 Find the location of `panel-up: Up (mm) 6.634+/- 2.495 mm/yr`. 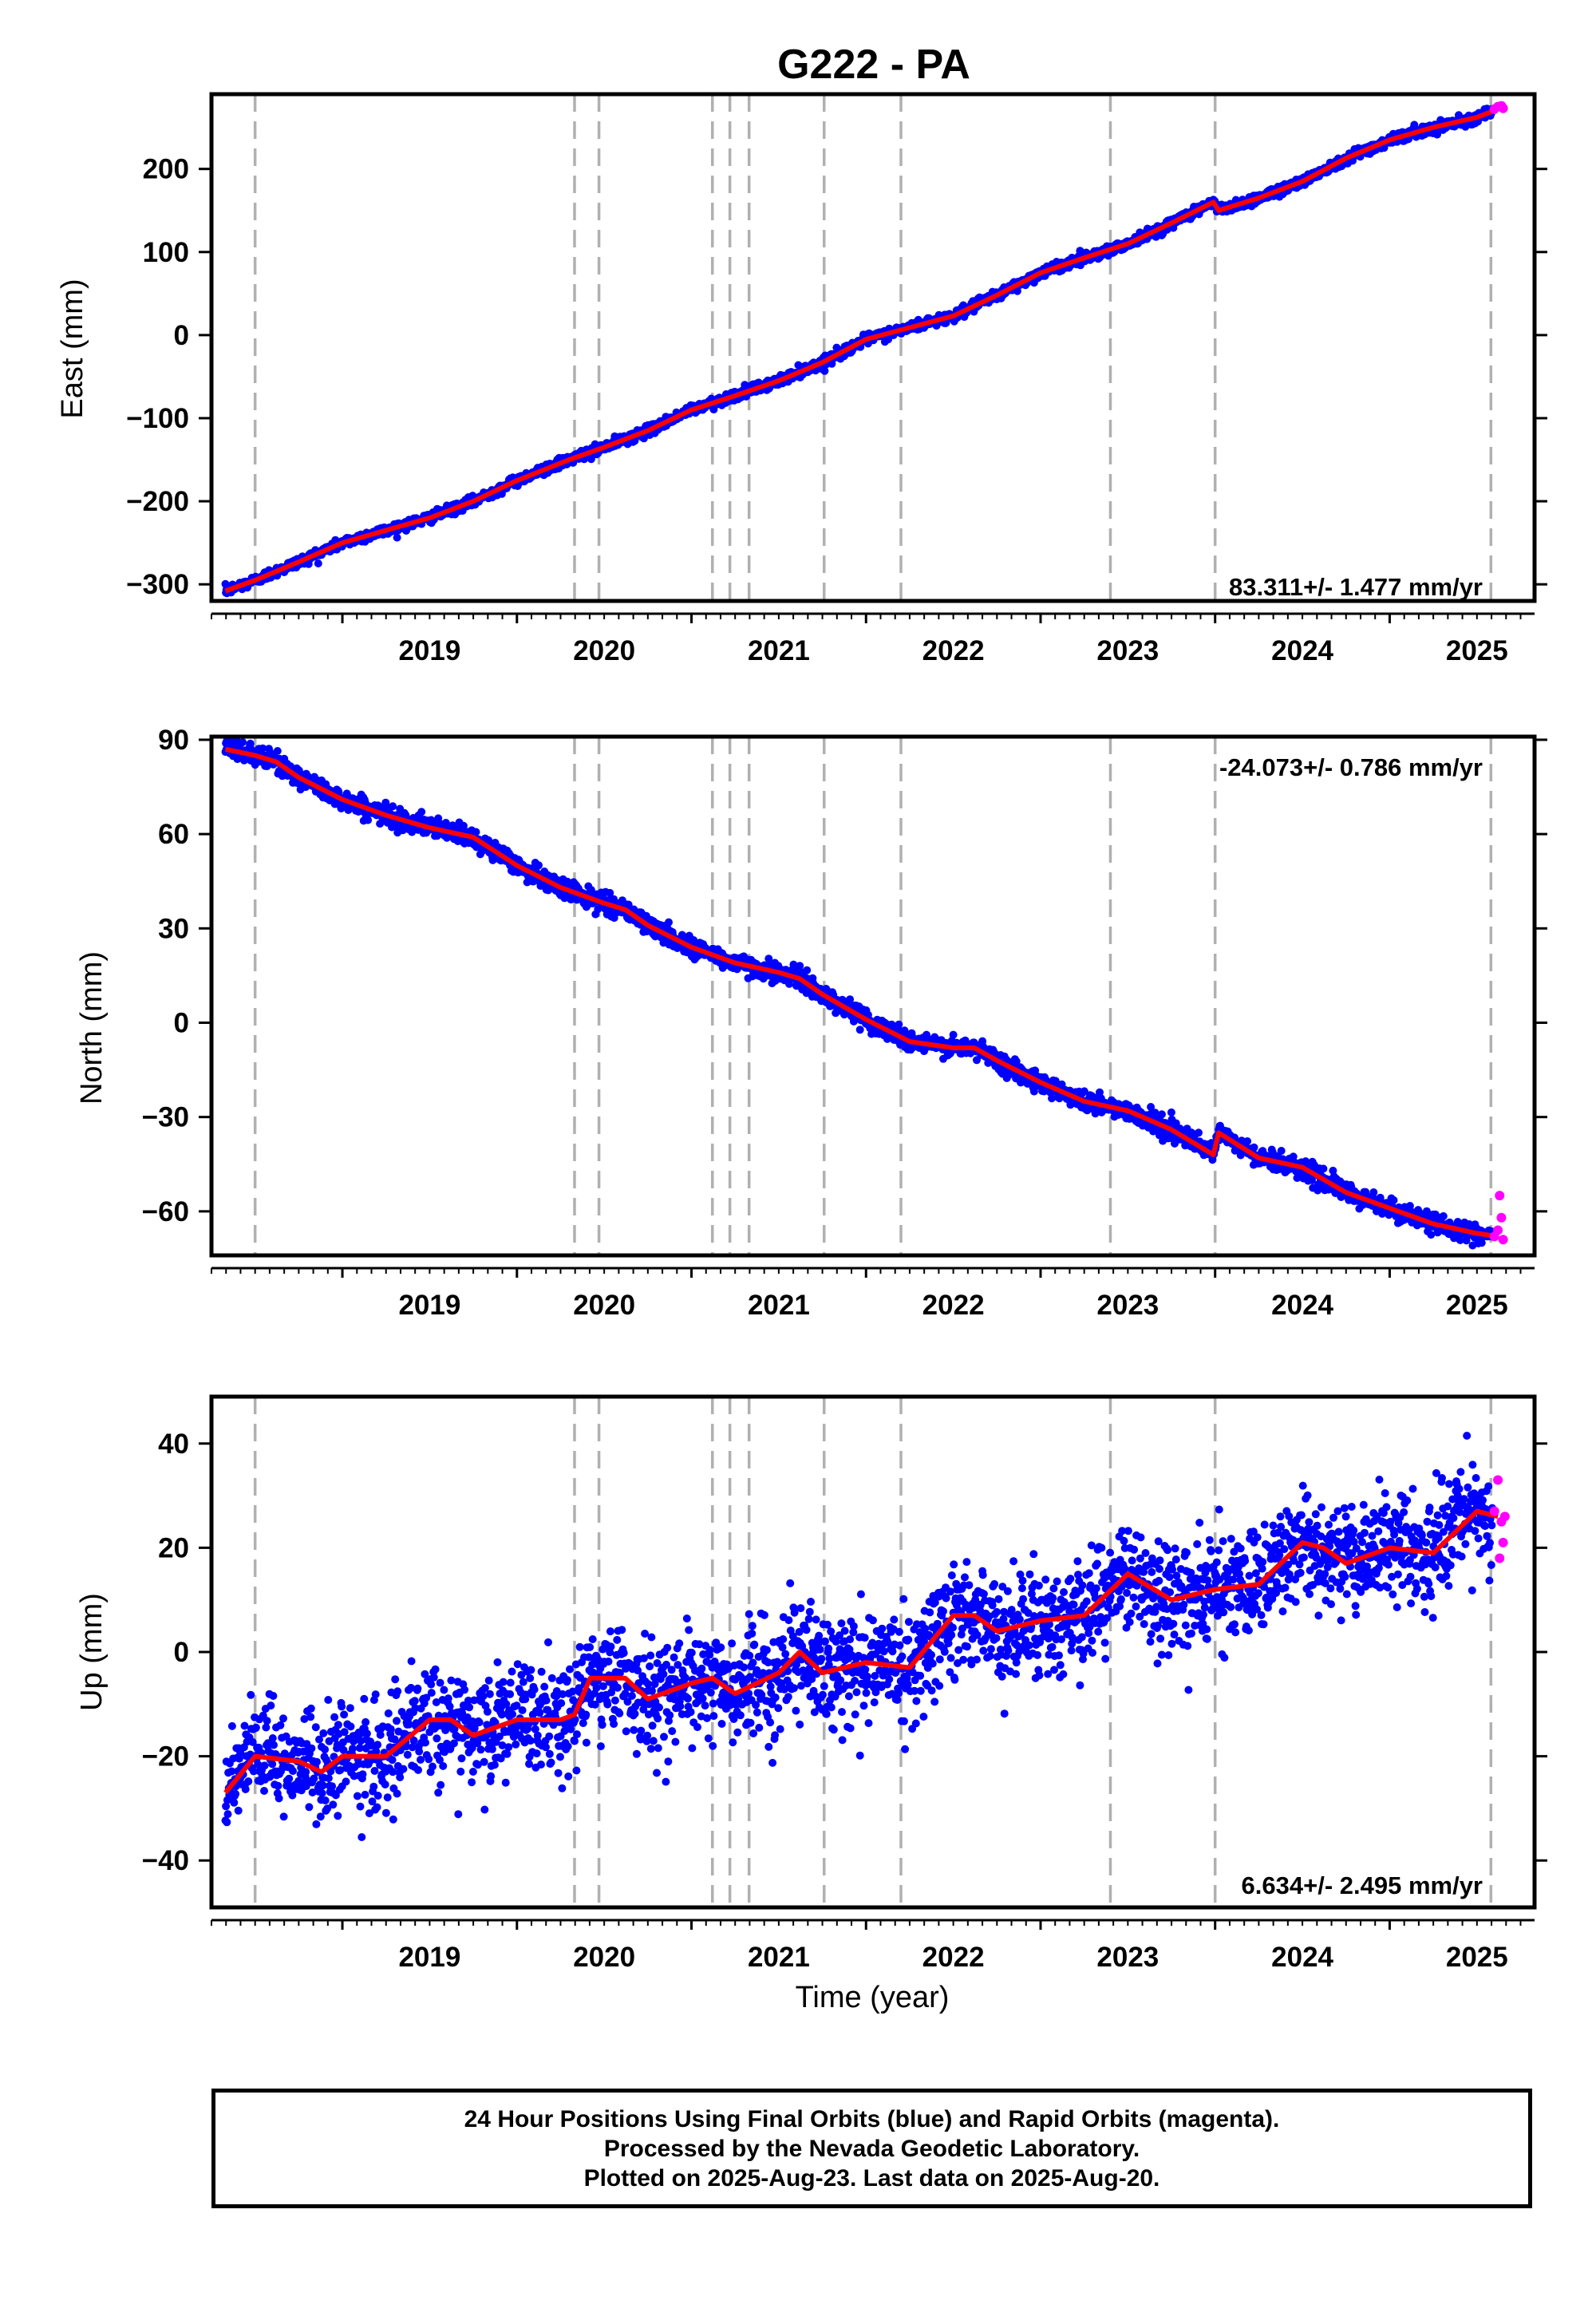

panel-up: Up (mm) 6.634+/- 2.495 mm/yr is located at coordinates (779, 1746).